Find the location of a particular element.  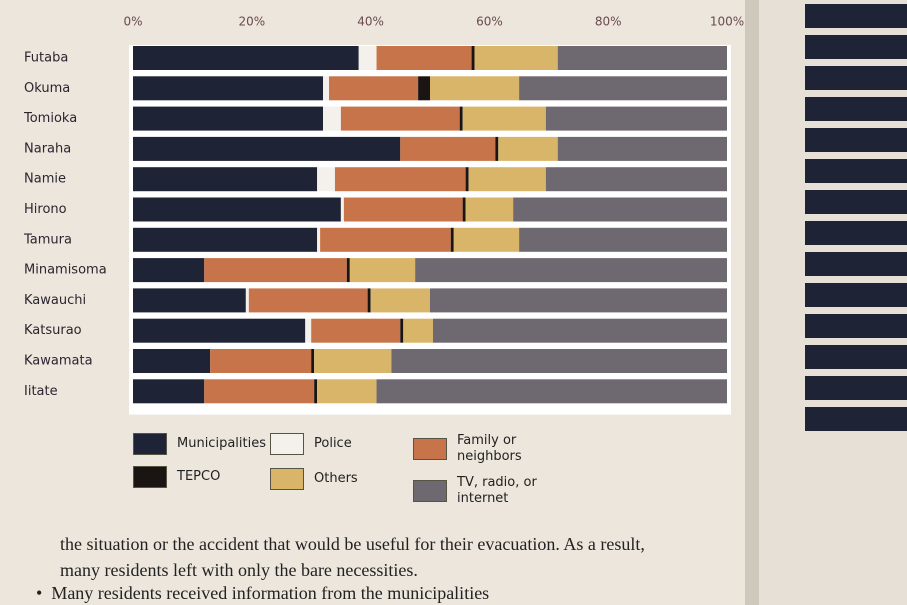

legend-label: TEPCO is located at coordinates (199, 476).